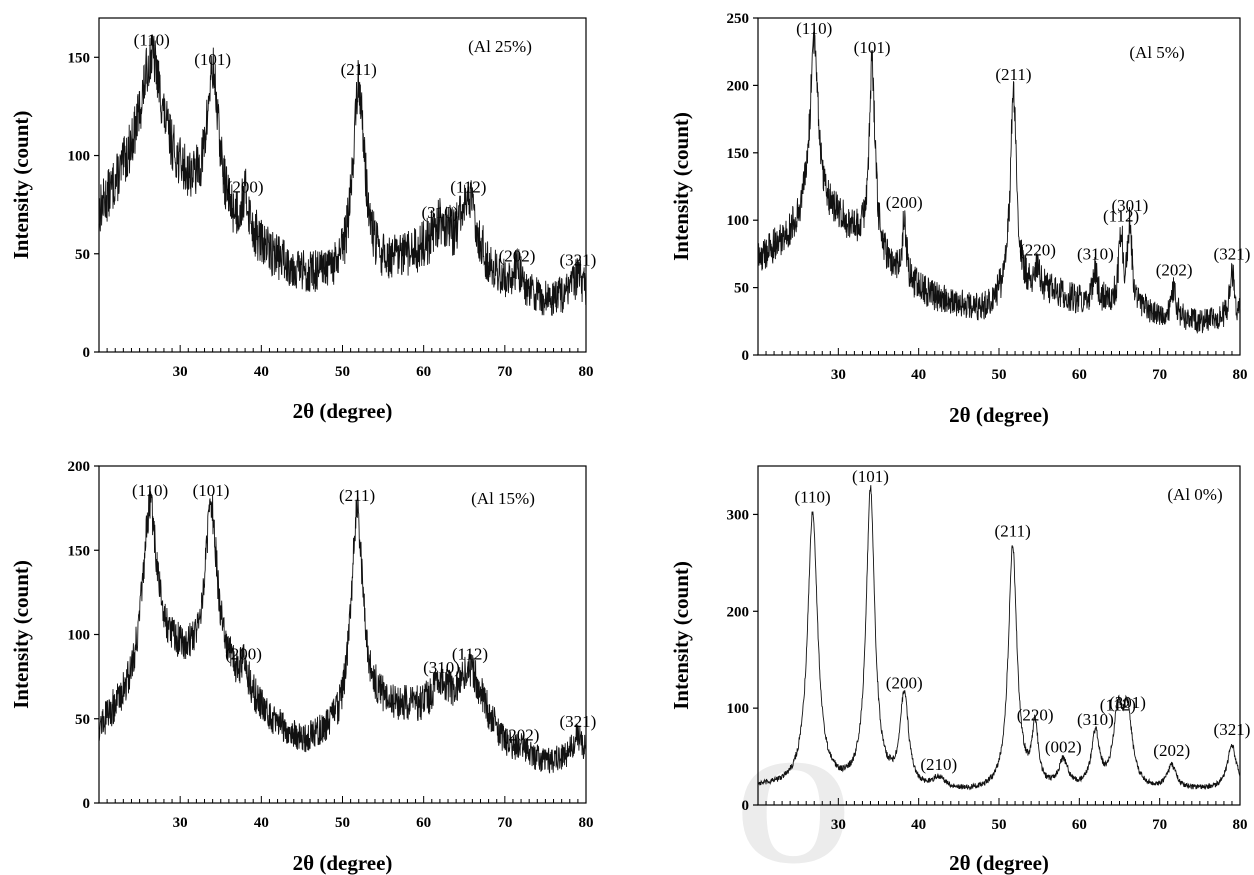 The width and height of the screenshot is (1254, 875). I want to click on peak-label: (002), so click(1063, 746).